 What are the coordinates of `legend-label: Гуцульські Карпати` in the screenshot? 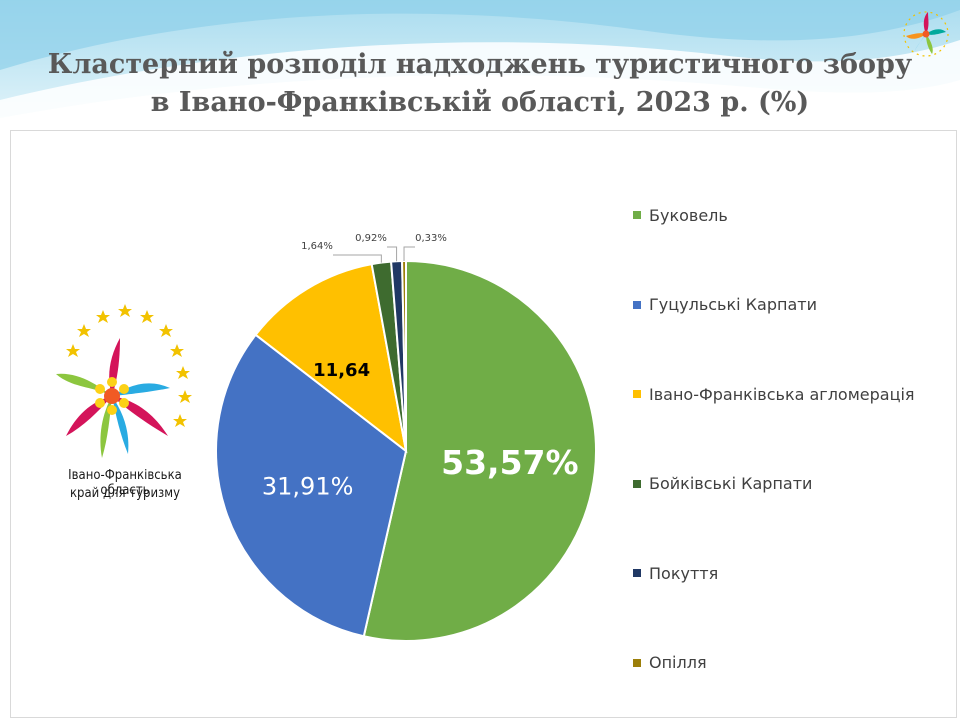 It's located at (733, 304).